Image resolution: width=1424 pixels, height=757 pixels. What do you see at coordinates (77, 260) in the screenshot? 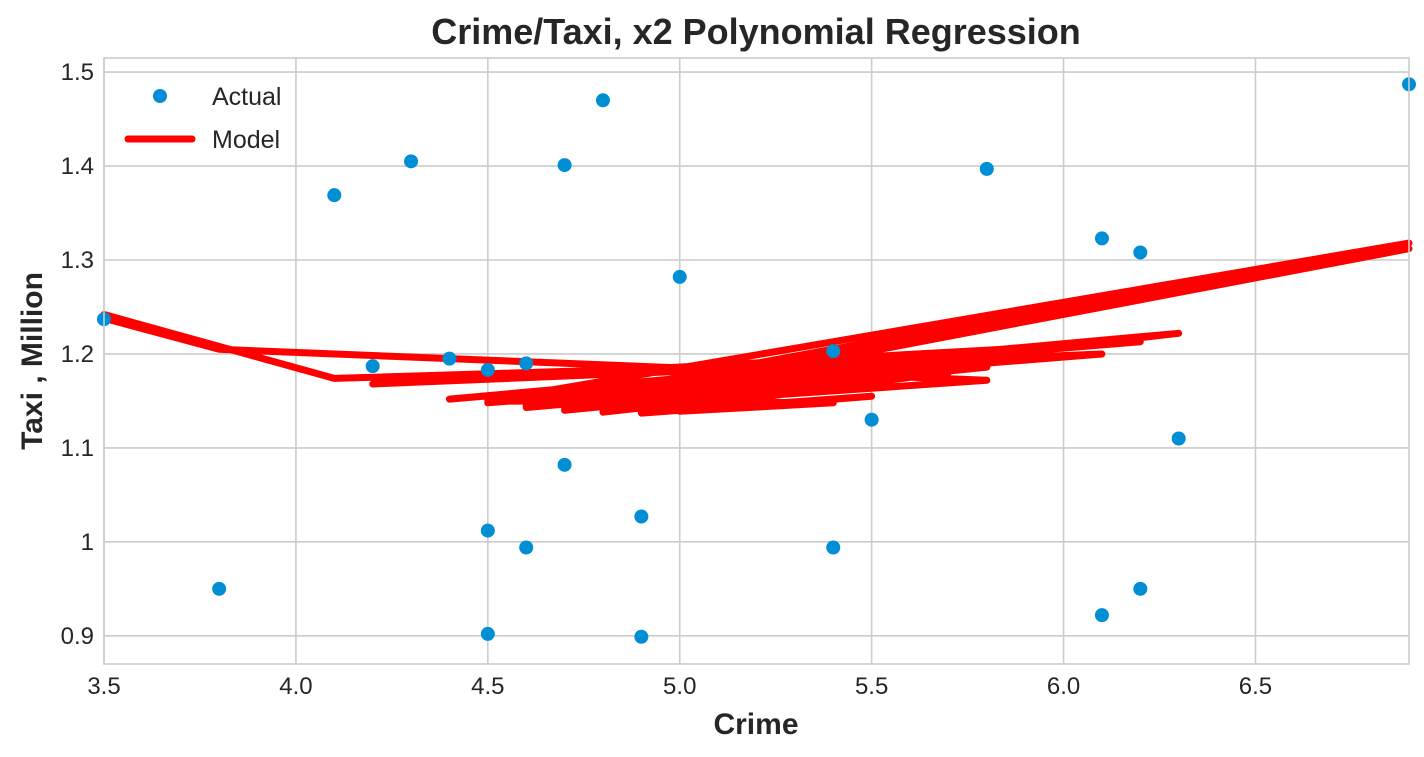
I see `y-tick-label: 1.3` at bounding box center [77, 260].